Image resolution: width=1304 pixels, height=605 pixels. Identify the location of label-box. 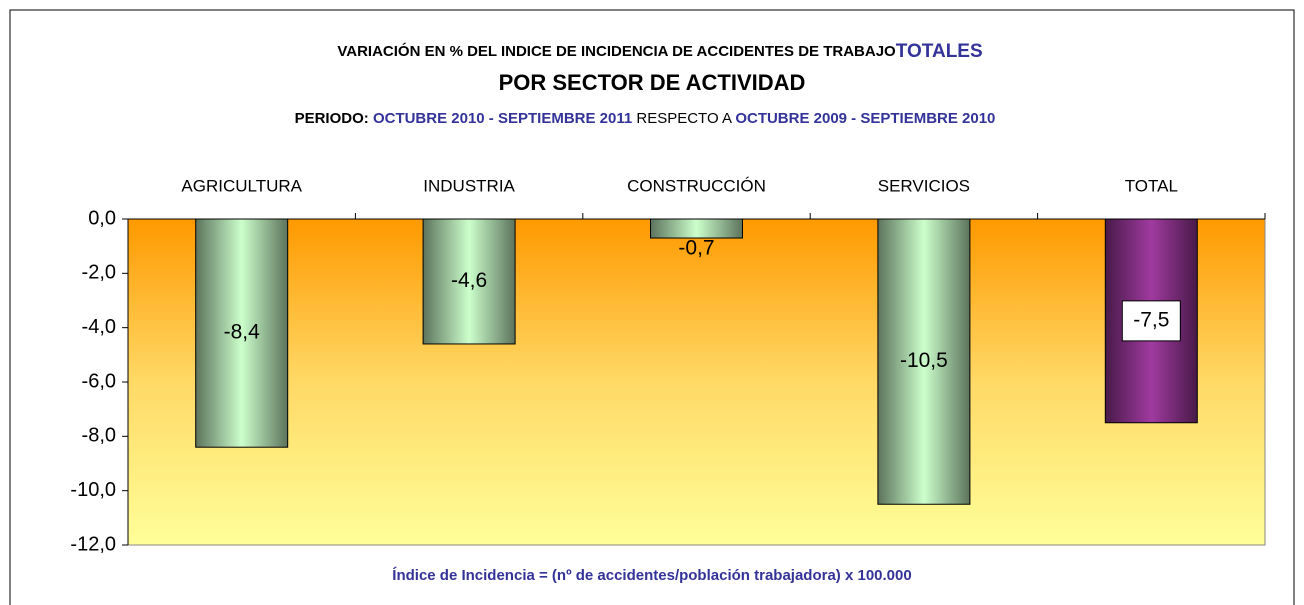
(1151, 321).